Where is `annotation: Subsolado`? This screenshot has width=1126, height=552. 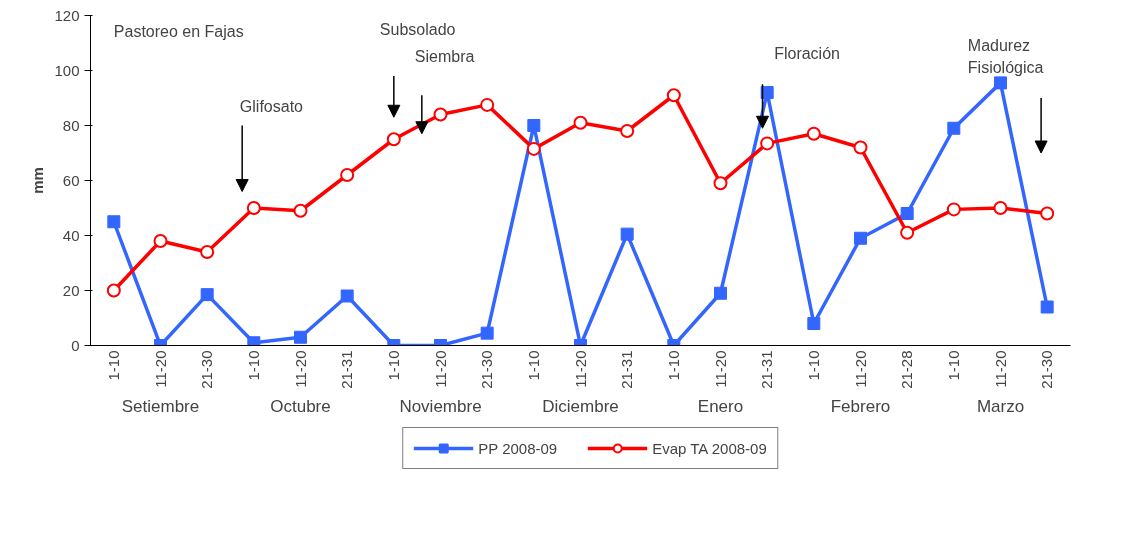 annotation: Subsolado is located at coordinates (417, 29).